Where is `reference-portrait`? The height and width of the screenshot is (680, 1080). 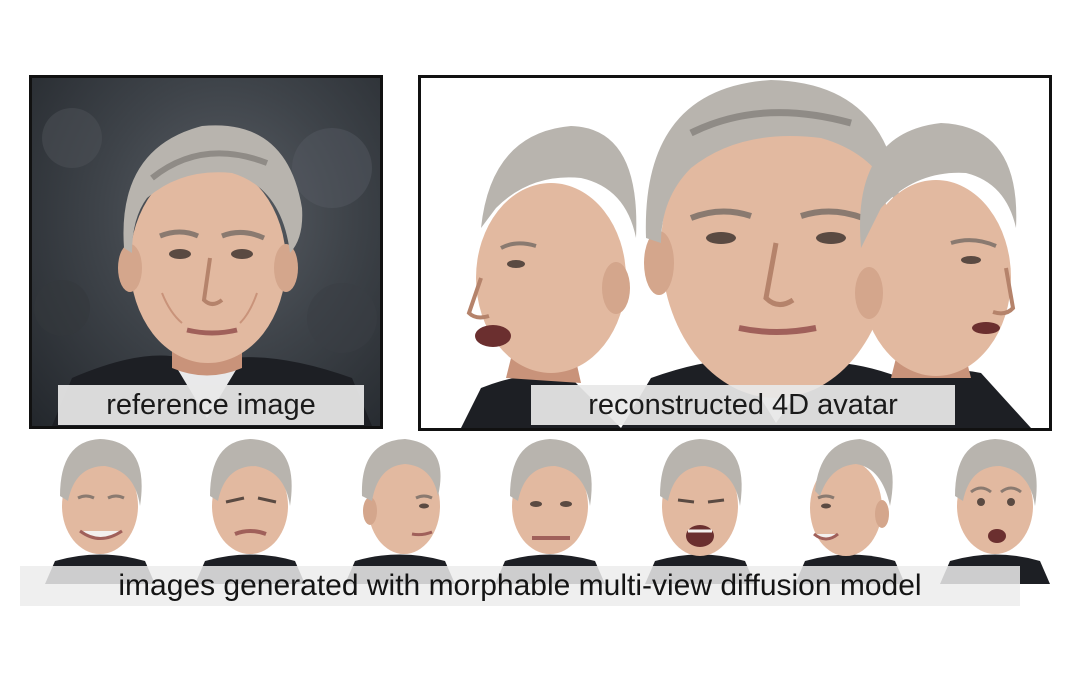 reference-portrait is located at coordinates (205, 267).